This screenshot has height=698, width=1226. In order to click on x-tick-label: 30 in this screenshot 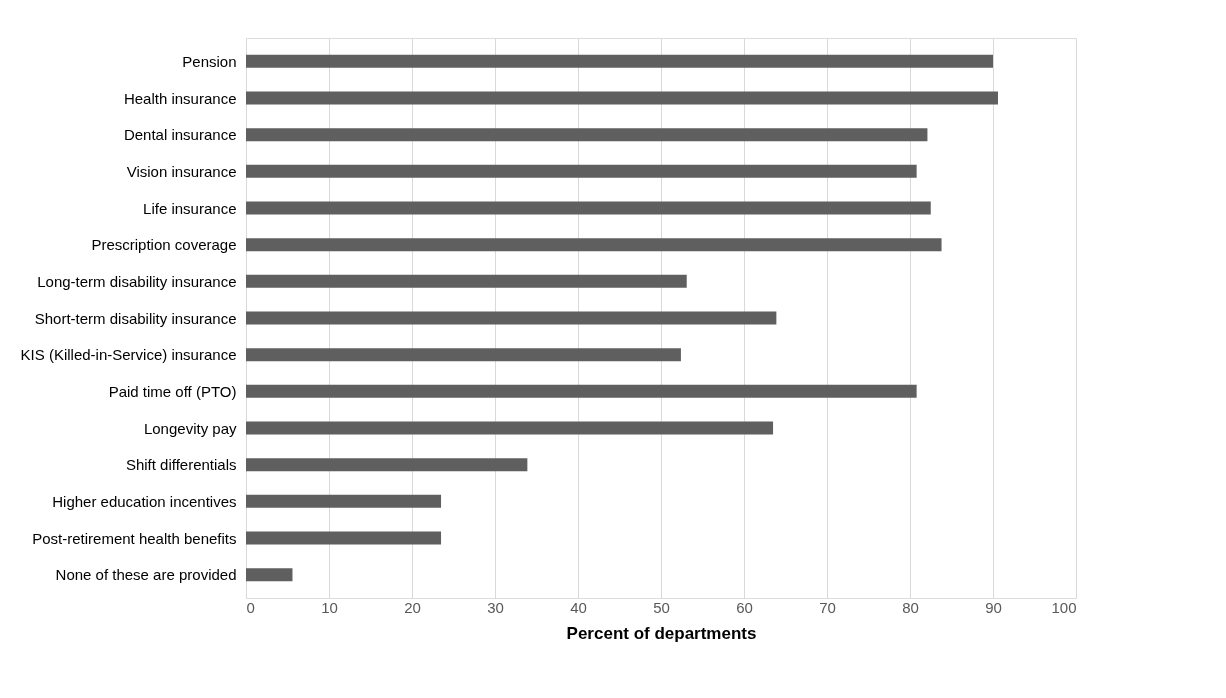, I will do `click(495, 607)`.